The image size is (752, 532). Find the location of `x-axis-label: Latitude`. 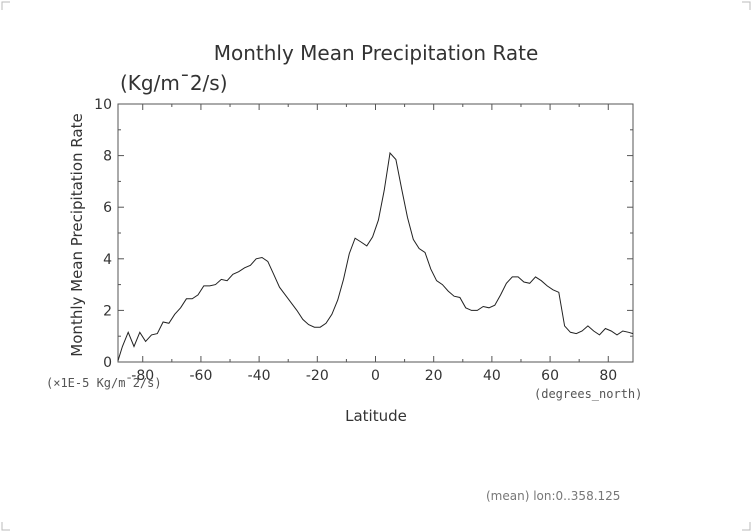

x-axis-label: Latitude is located at coordinates (376, 416).